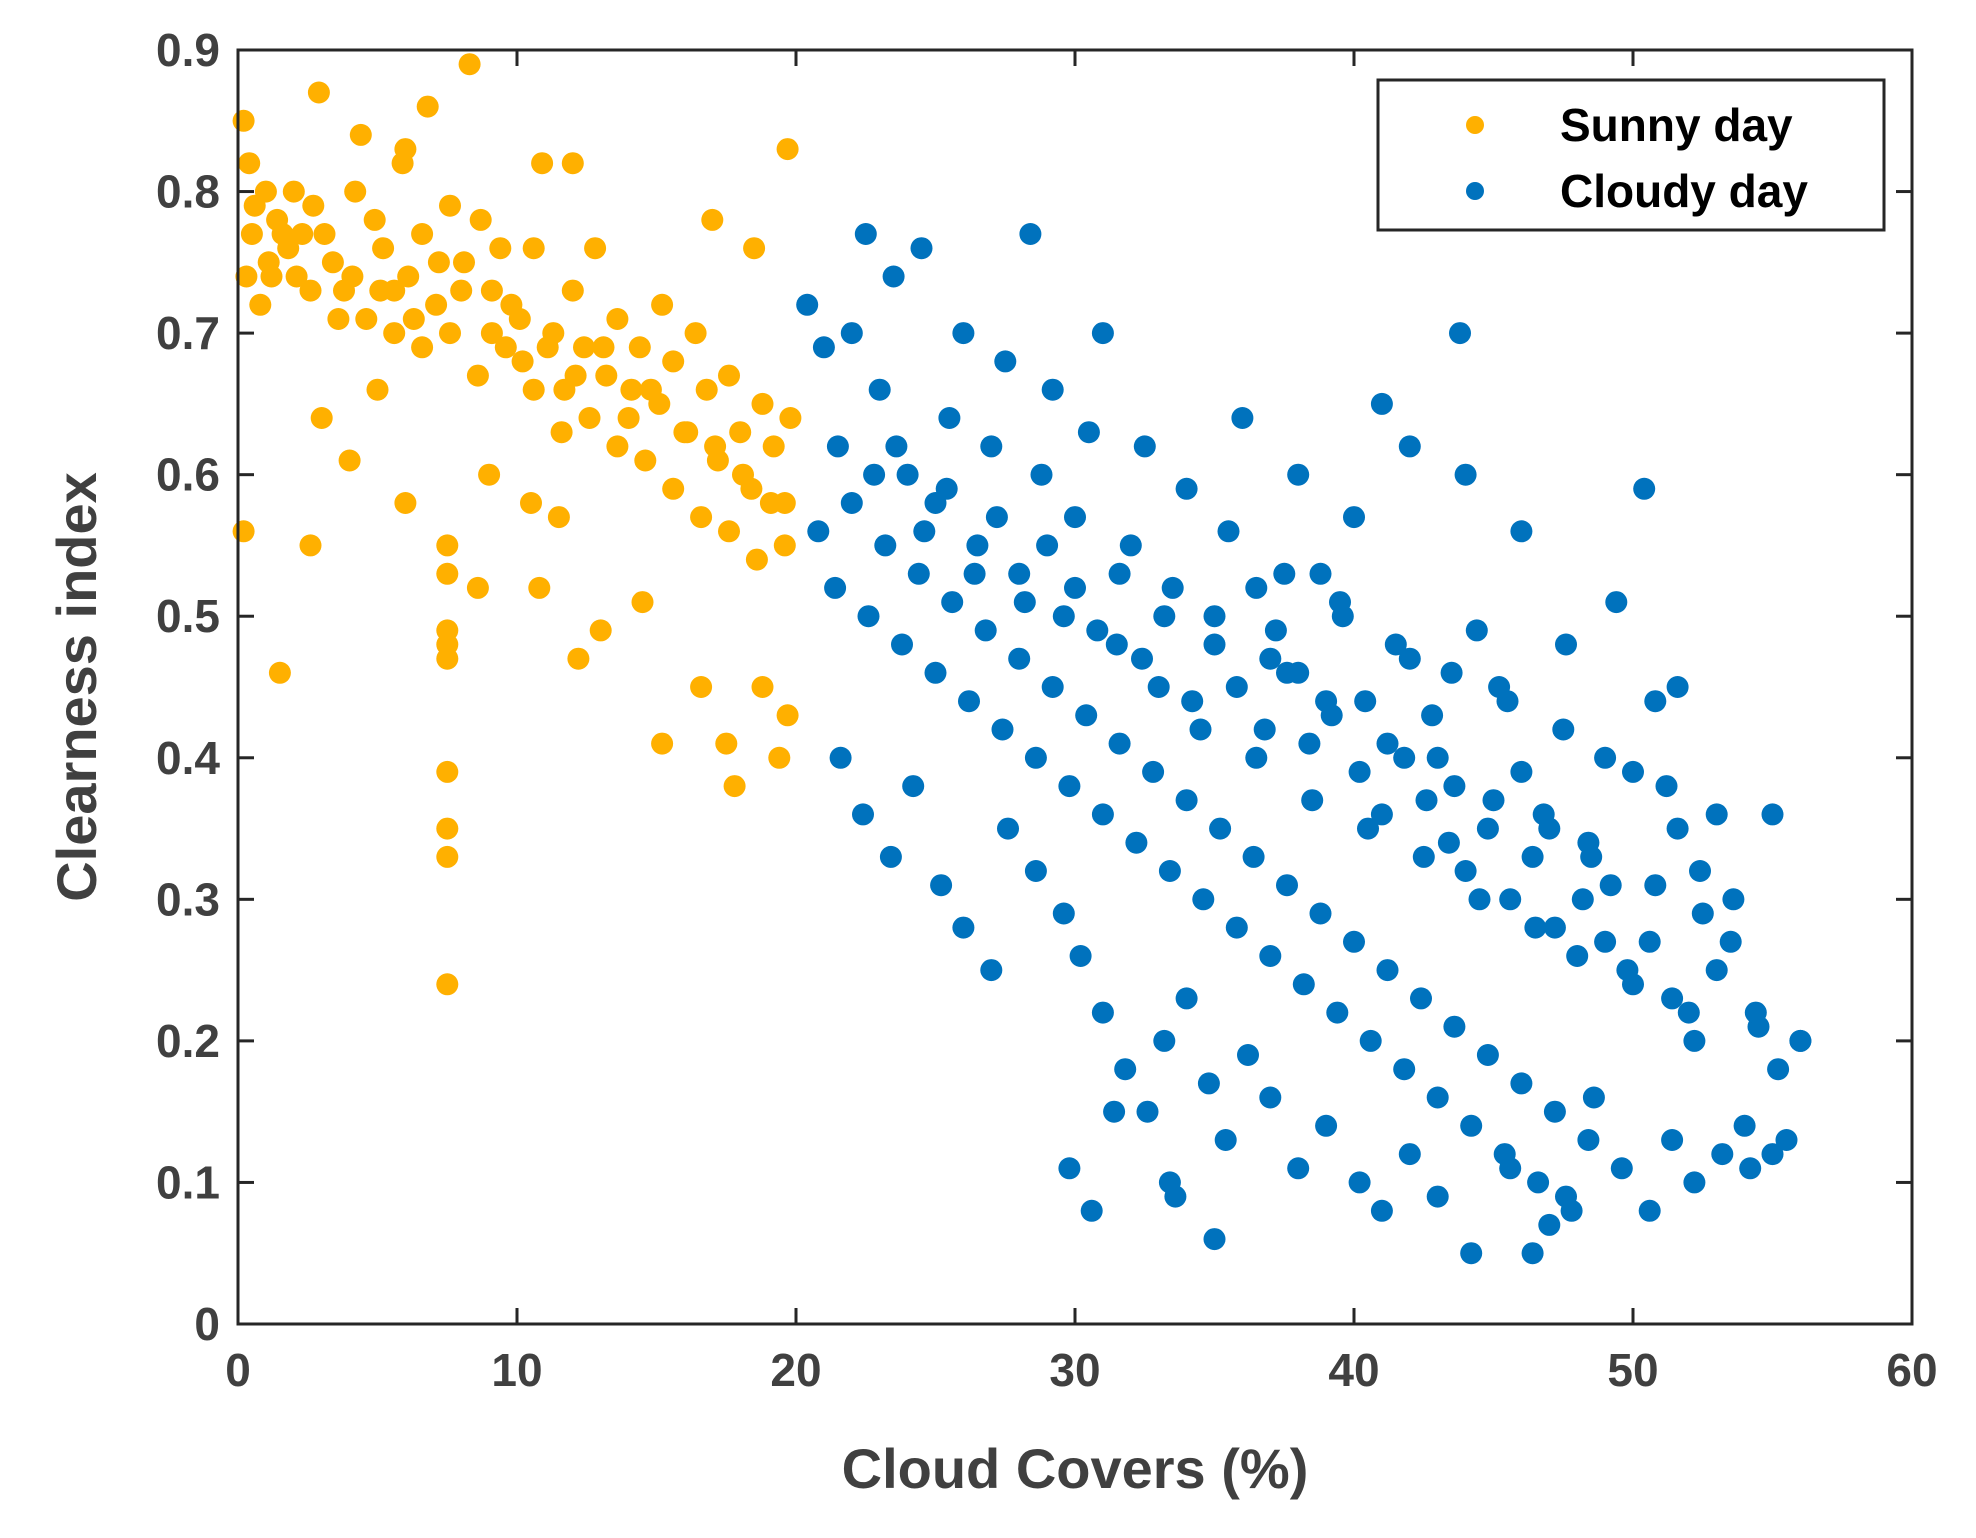 The image size is (1976, 1538). What do you see at coordinates (188, 192) in the screenshot?
I see `y-tick-label-8: 0.8` at bounding box center [188, 192].